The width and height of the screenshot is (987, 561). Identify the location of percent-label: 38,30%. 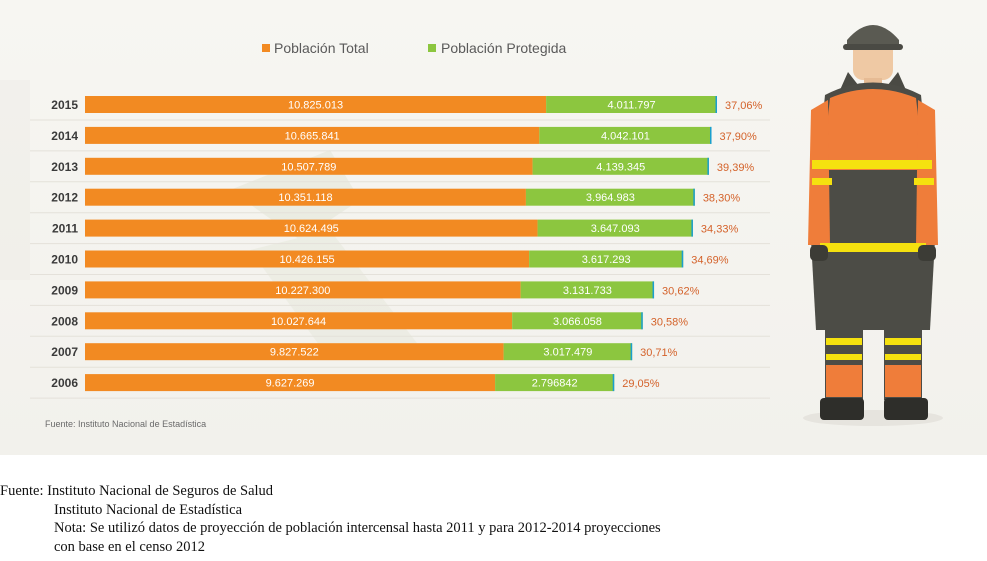
(722, 199).